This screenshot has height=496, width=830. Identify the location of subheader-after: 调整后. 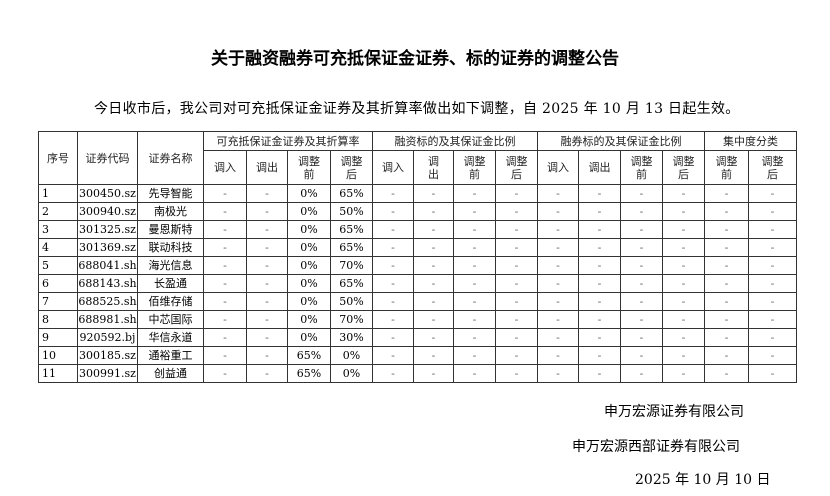
(351, 167).